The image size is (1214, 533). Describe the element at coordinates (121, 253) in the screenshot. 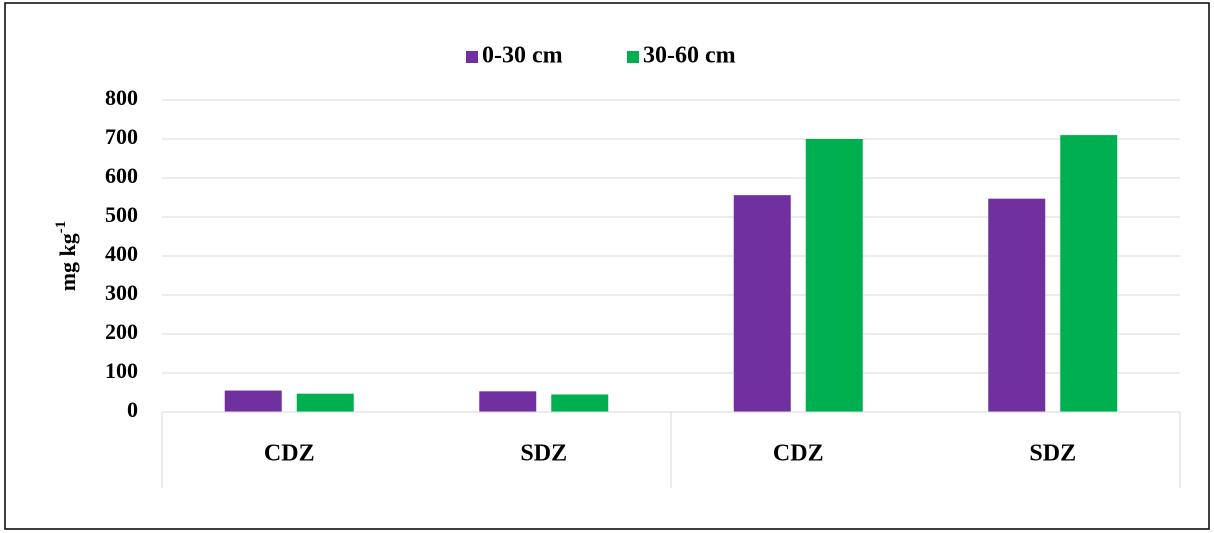

I see `y-tick-label: 400` at that location.